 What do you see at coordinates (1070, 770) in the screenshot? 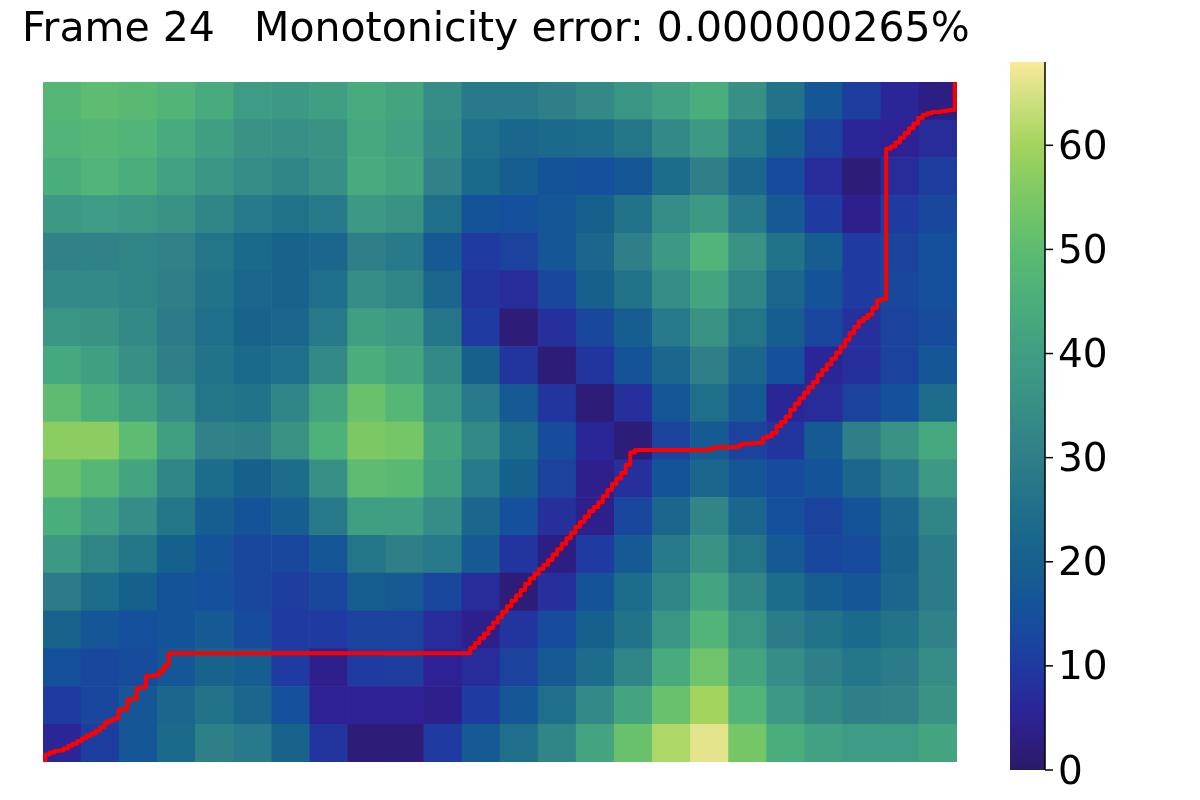
I see `color-bar-label: 0` at bounding box center [1070, 770].